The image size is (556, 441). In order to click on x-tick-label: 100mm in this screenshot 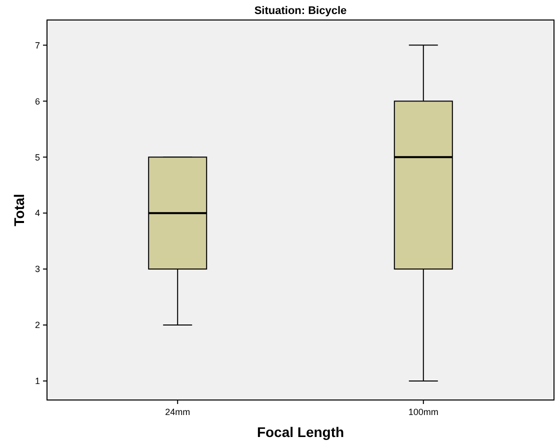, I will do `click(423, 412)`.